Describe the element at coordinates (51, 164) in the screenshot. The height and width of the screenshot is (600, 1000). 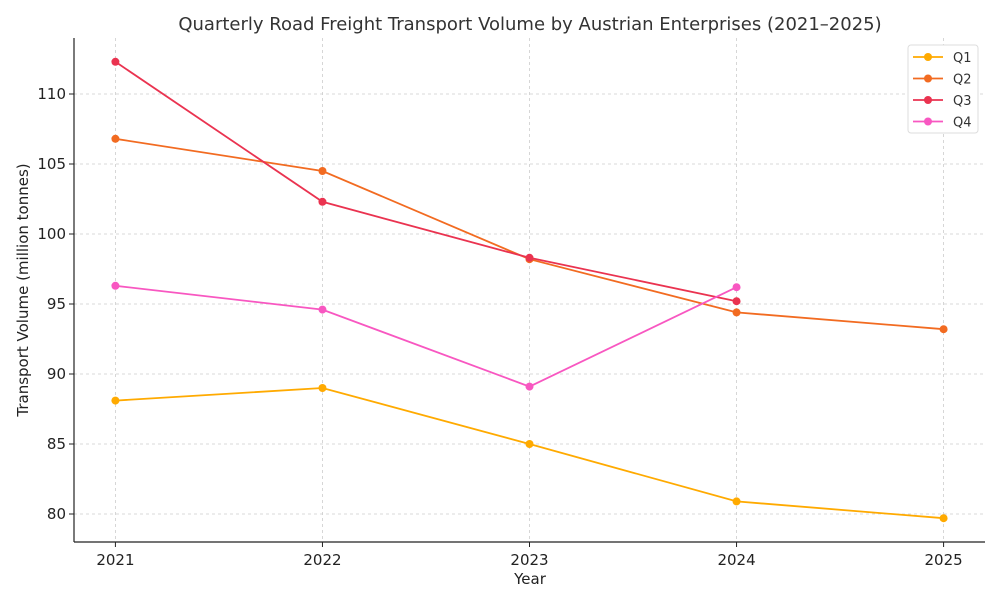
I see `y-tick-label: 105` at that location.